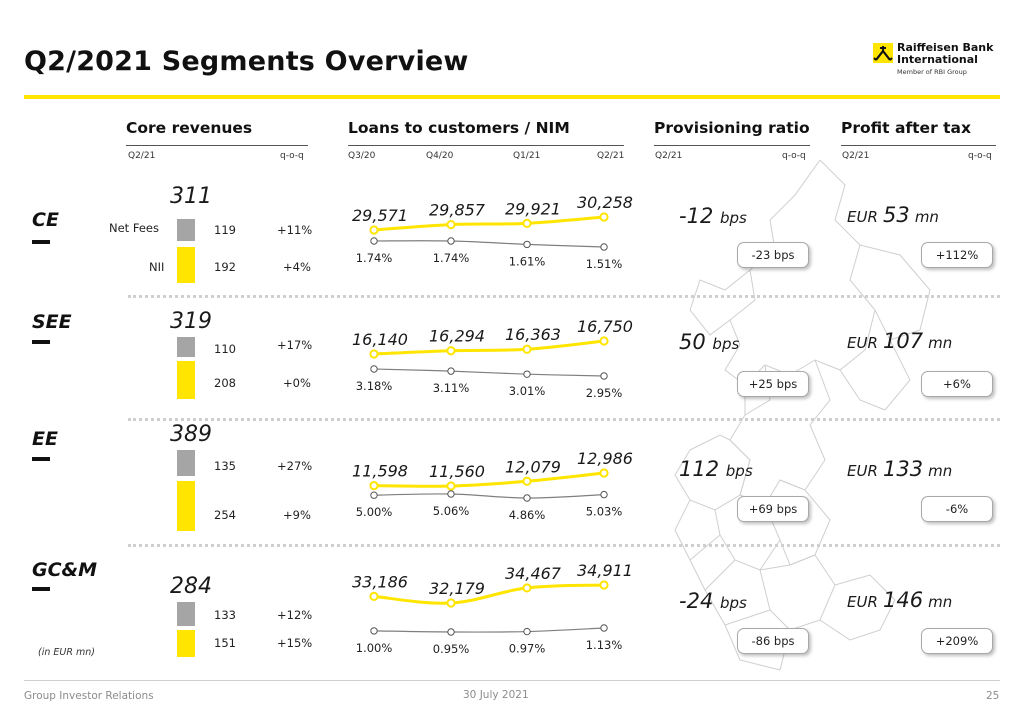 This screenshot has height=724, width=1024. I want to click on nim-value-label: 3.18%, so click(374, 386).